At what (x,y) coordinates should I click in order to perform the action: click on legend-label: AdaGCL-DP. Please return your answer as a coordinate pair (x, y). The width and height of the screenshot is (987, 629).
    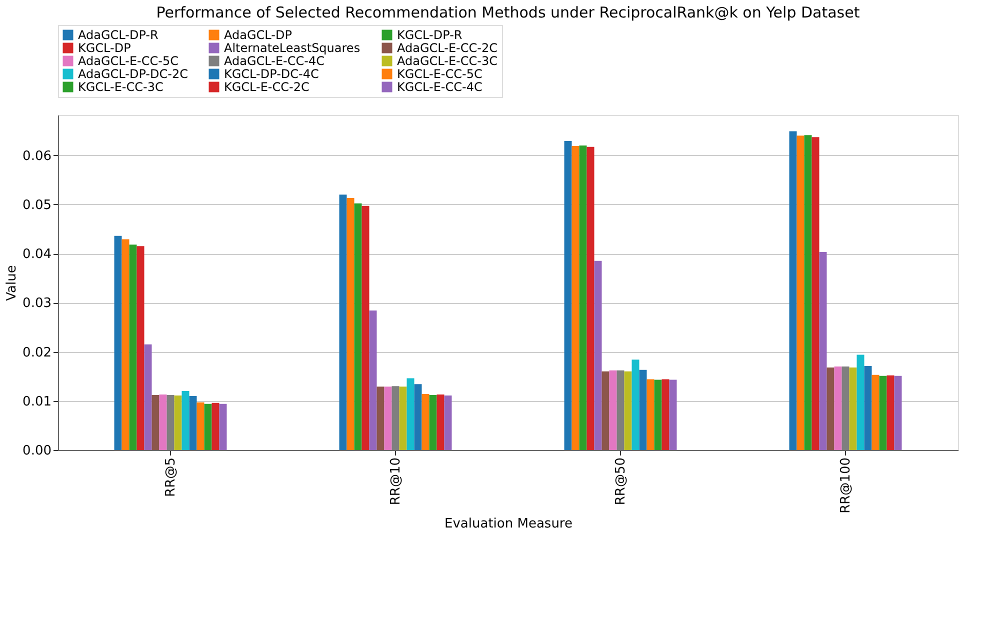
    Looking at the image, I should click on (258, 35).